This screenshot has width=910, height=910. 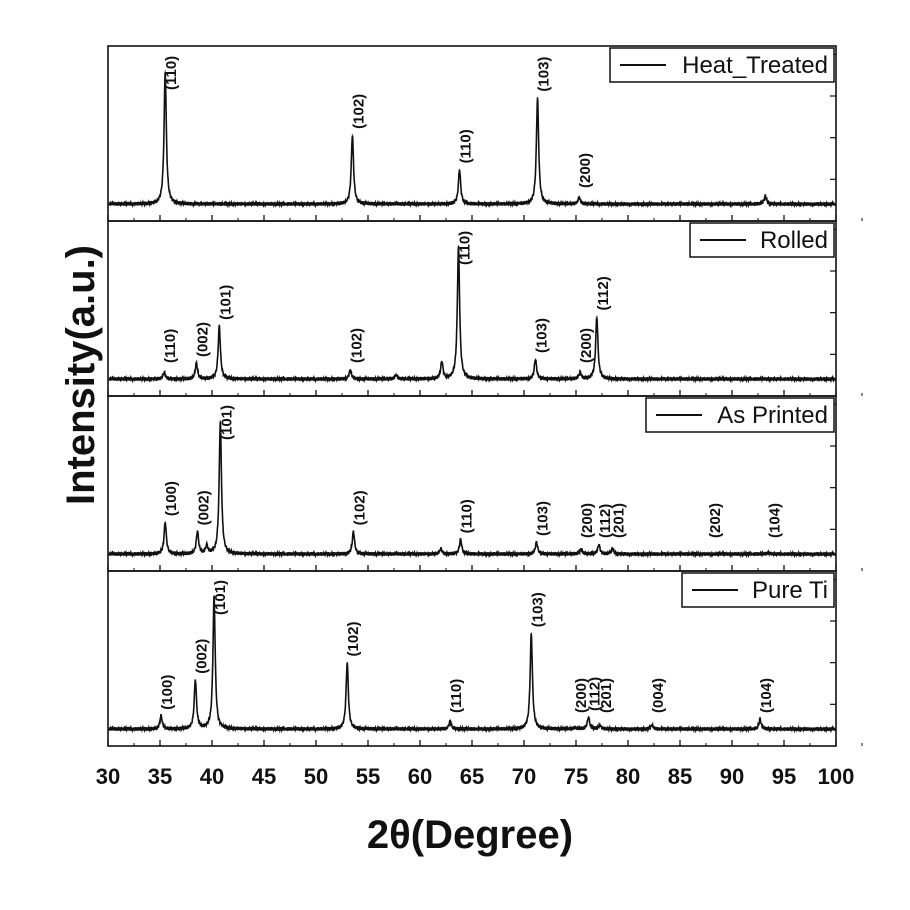 What do you see at coordinates (470, 835) in the screenshot?
I see `x-axis-title: 2θ(Degree)` at bounding box center [470, 835].